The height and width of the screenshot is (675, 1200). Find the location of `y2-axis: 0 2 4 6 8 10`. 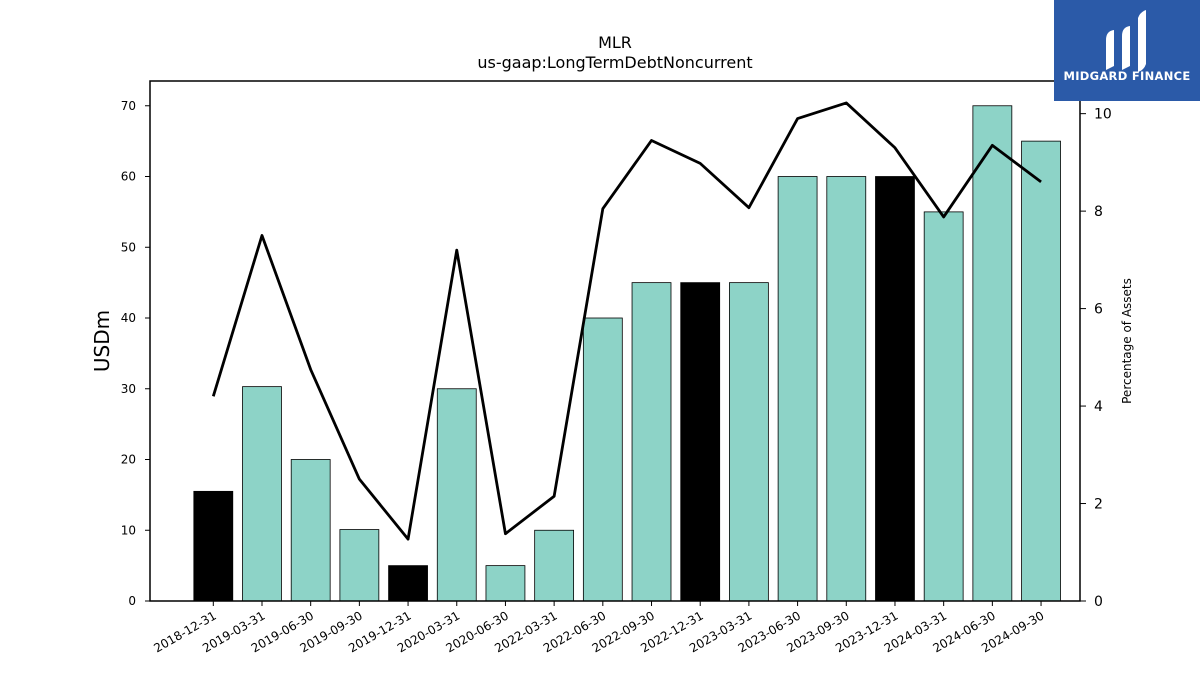

y2-axis: 0 2 4 6 8 10 is located at coordinates (1096, 358).